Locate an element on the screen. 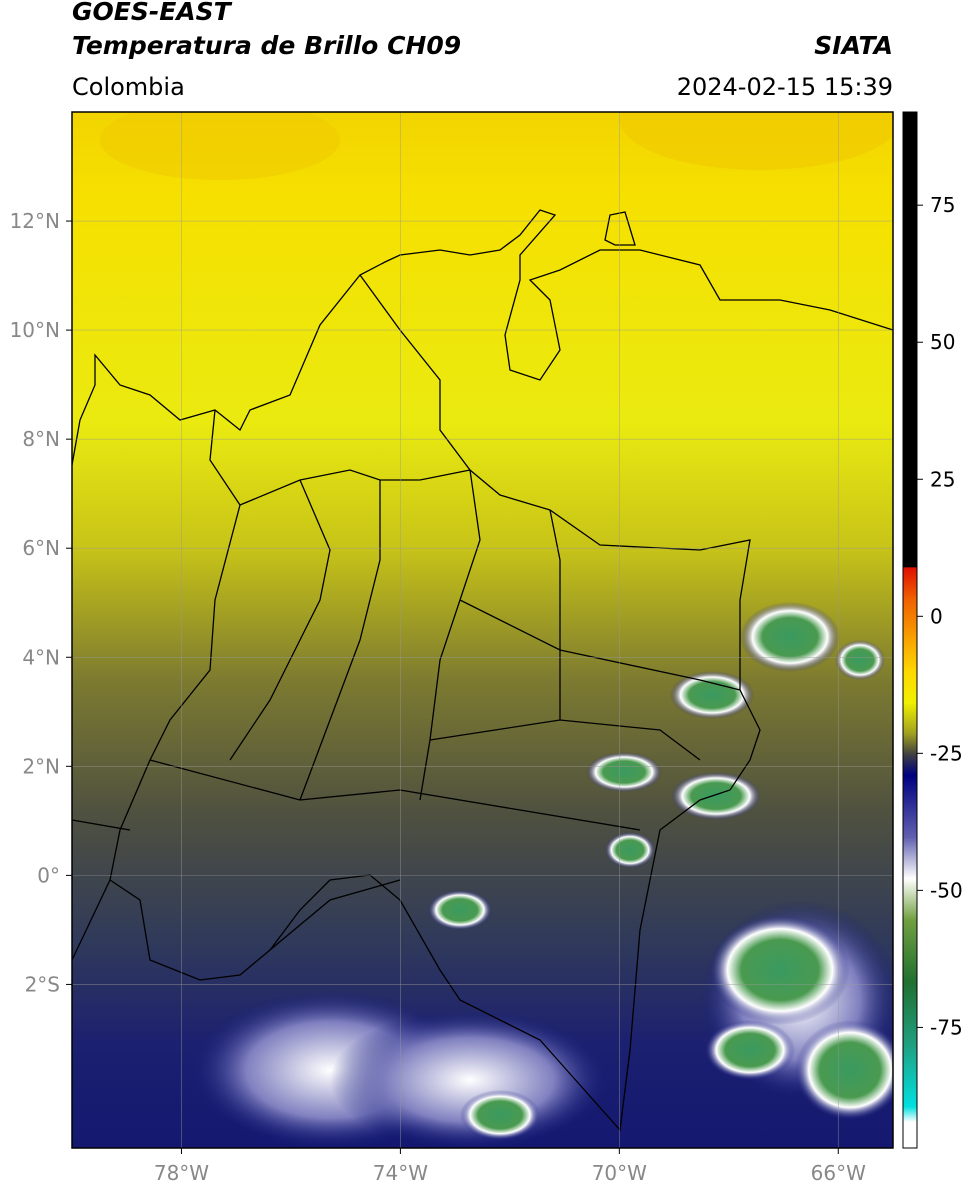  title: GOES-EAST is located at coordinates (152, 13).